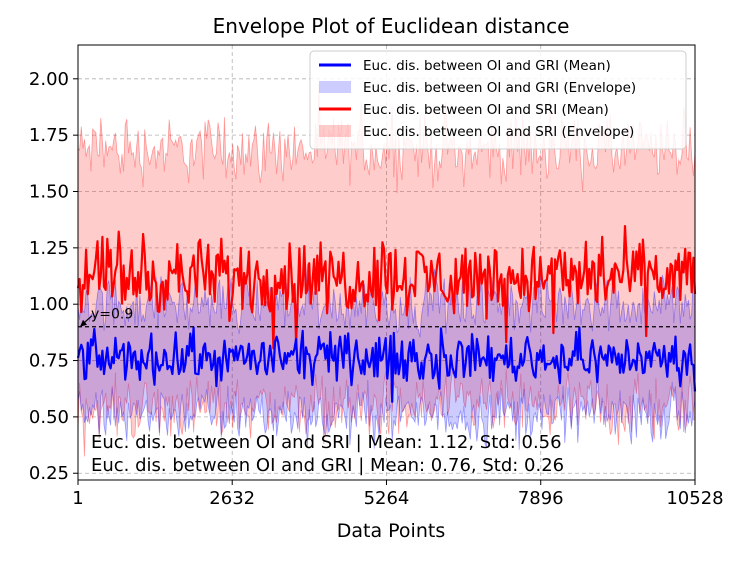 Image resolution: width=747 pixels, height=561 pixels. Describe the element at coordinates (77, 498) in the screenshot. I see `x-tick-label: 1` at that location.